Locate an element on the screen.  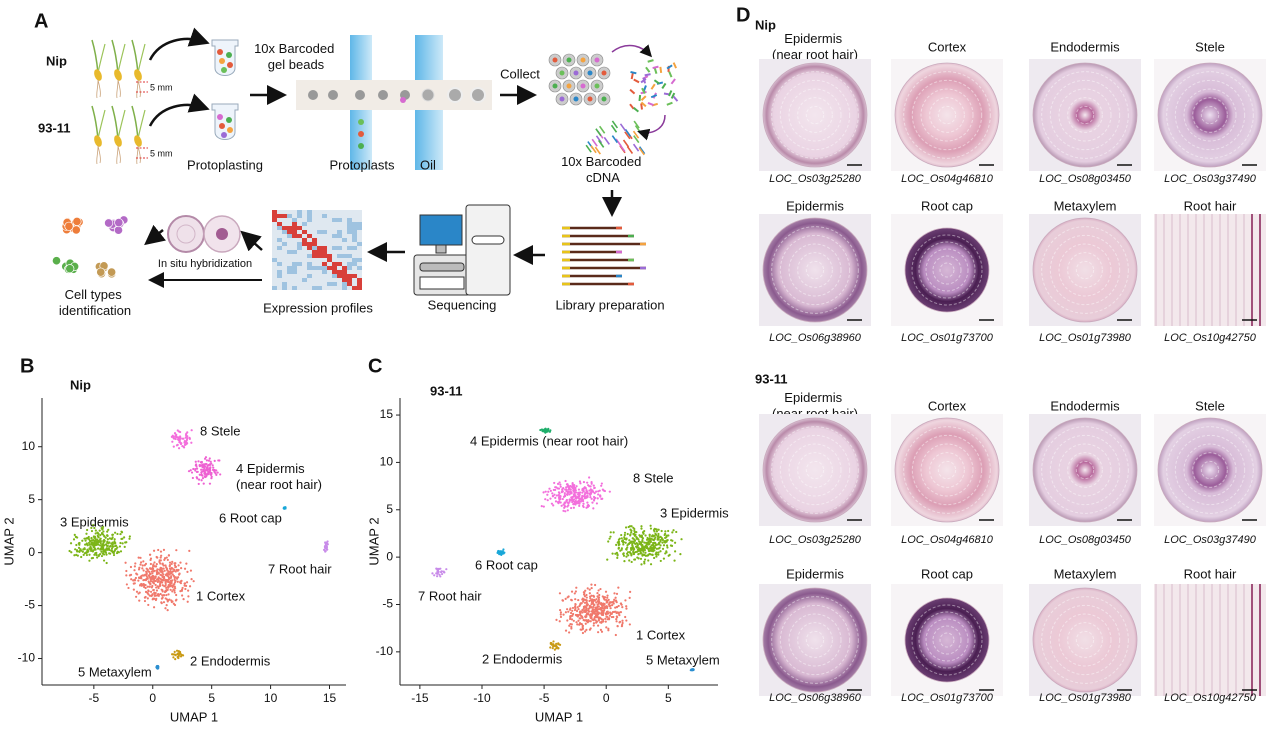
cell-type-title: Cortex is located at coordinates (947, 46).